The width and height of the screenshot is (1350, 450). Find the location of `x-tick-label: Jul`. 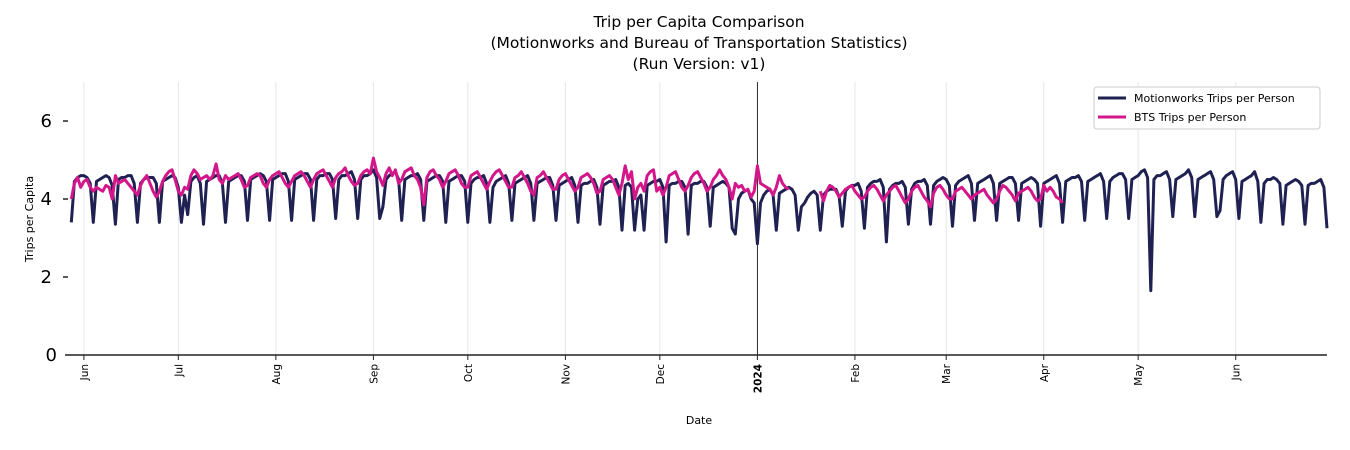

x-tick-label: Jul is located at coordinates (179, 371).